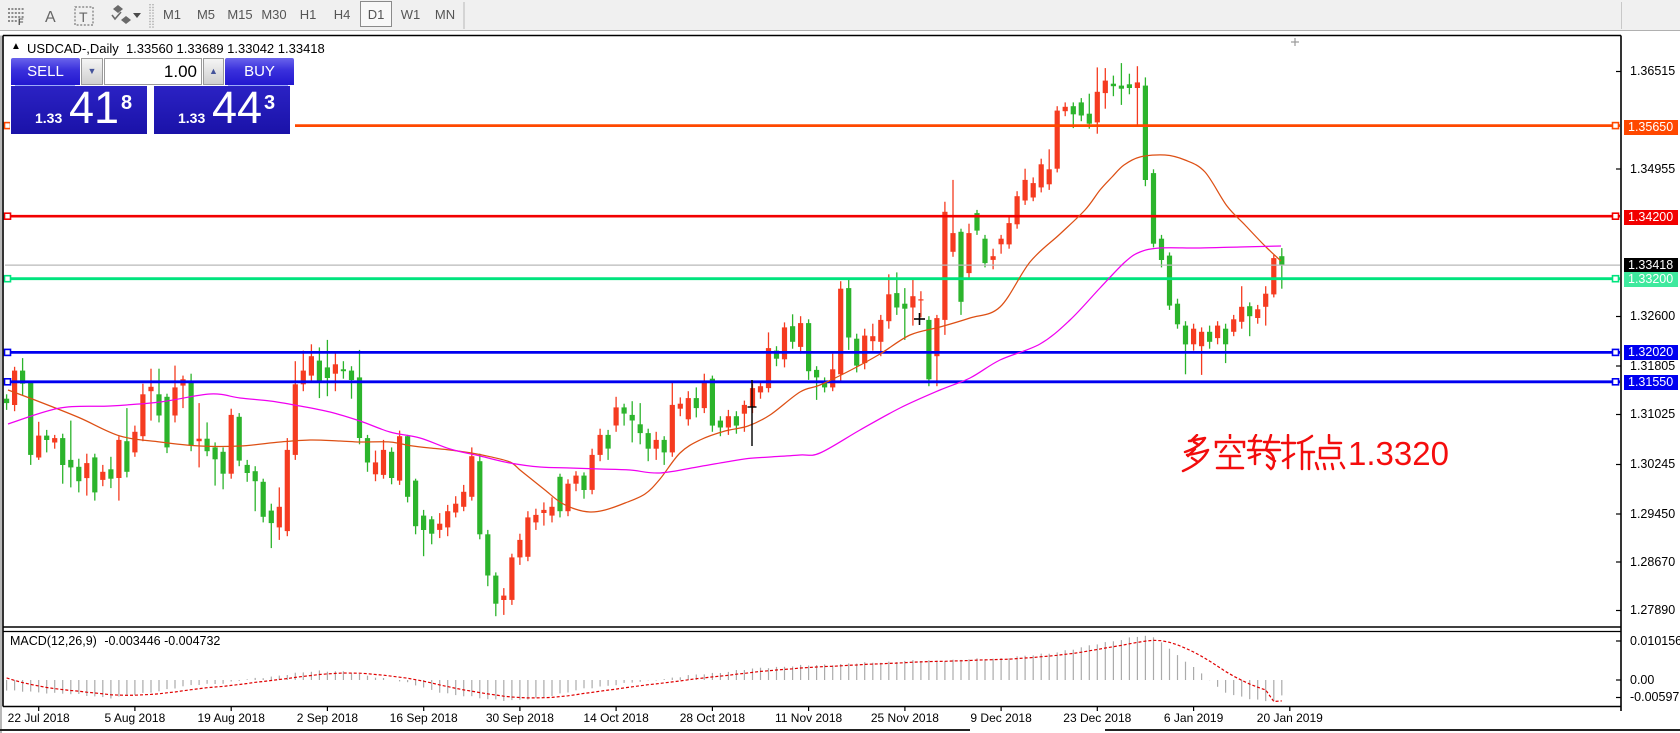 This screenshot has height=733, width=1680. I want to click on svg-text: T, so click(83, 17).